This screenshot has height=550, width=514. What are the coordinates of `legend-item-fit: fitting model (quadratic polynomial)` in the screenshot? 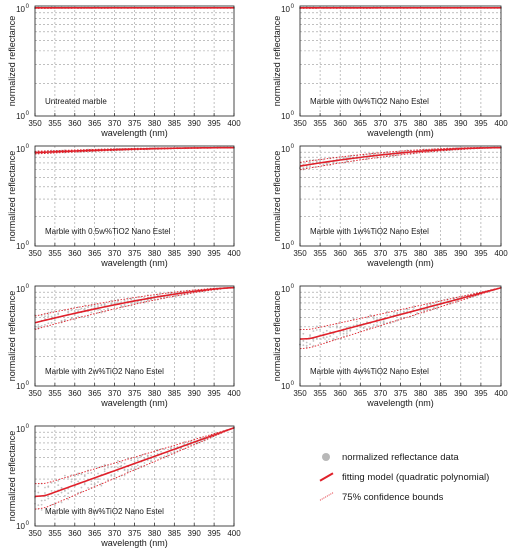 It's located at (403, 477).